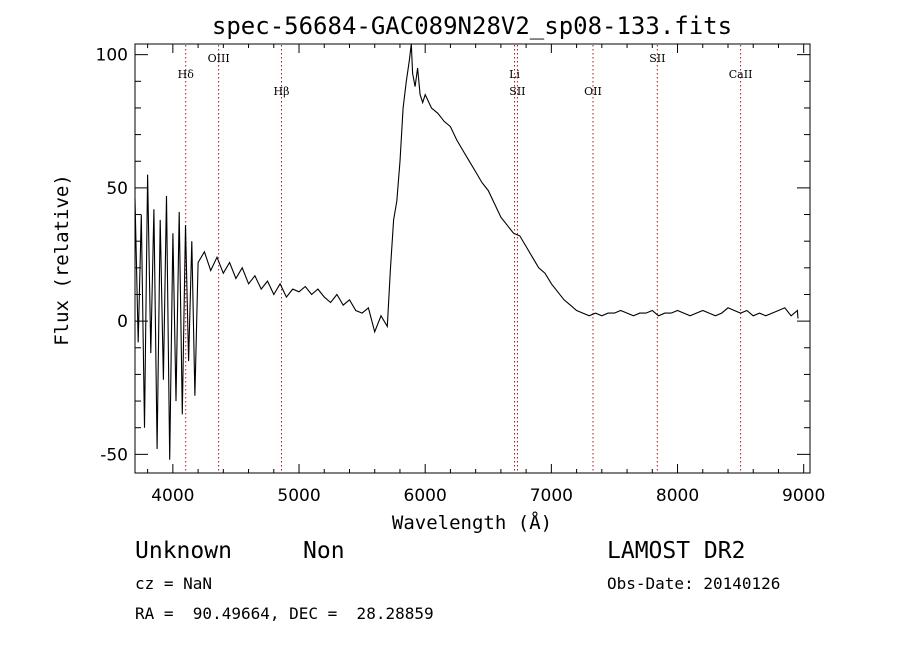 The image size is (900, 649). What do you see at coordinates (472, 26) in the screenshot?
I see `chart-title: spec-56684-GAC089N28V2_sp08-133.fits` at bounding box center [472, 26].